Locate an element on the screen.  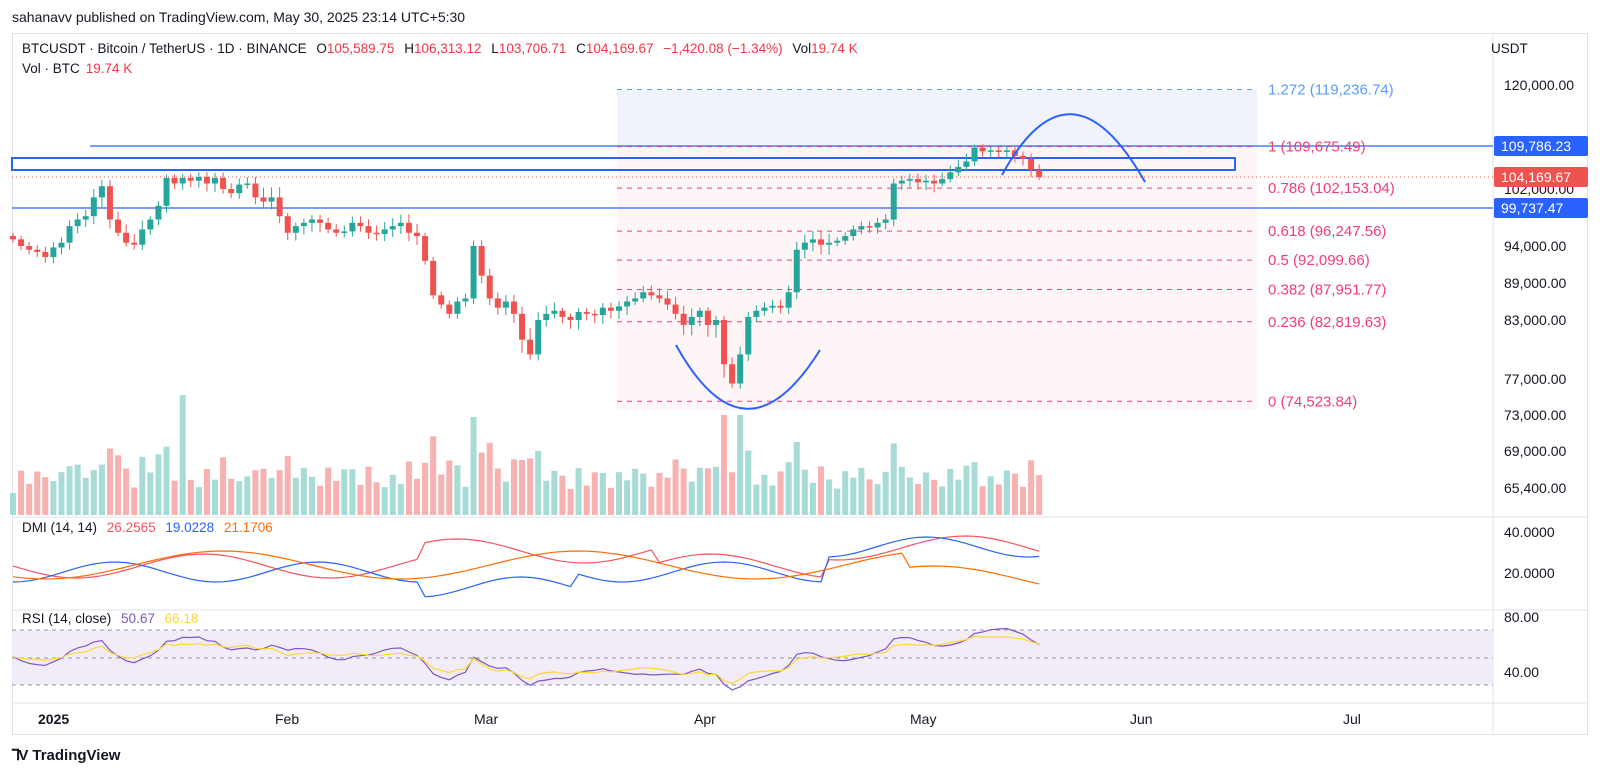
fib-level-label: 0.5 (92,099.66) is located at coordinates (1319, 260).